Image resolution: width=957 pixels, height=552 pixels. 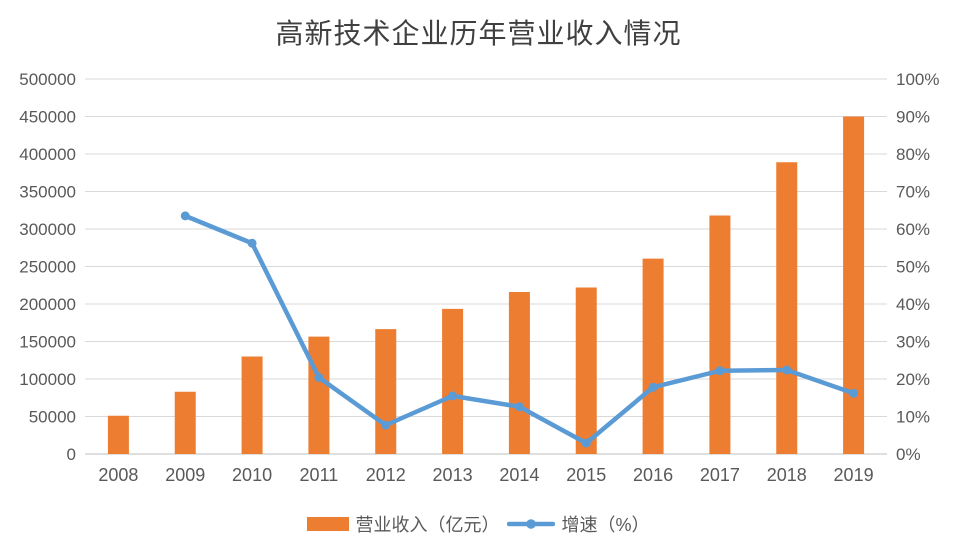 What do you see at coordinates (47, 192) in the screenshot?
I see `left-axis-tick-label: 350000` at bounding box center [47, 192].